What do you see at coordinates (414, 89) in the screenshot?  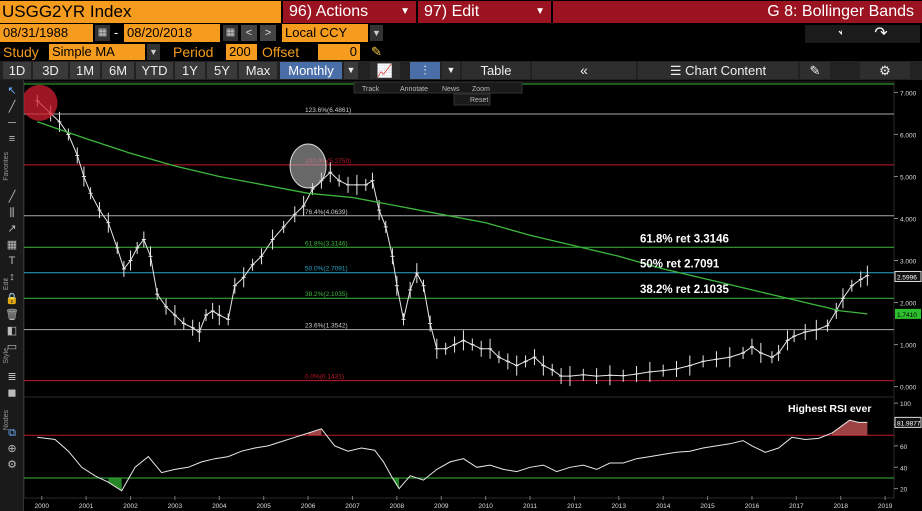 I see `annotate-button: Annotate` at bounding box center [414, 89].